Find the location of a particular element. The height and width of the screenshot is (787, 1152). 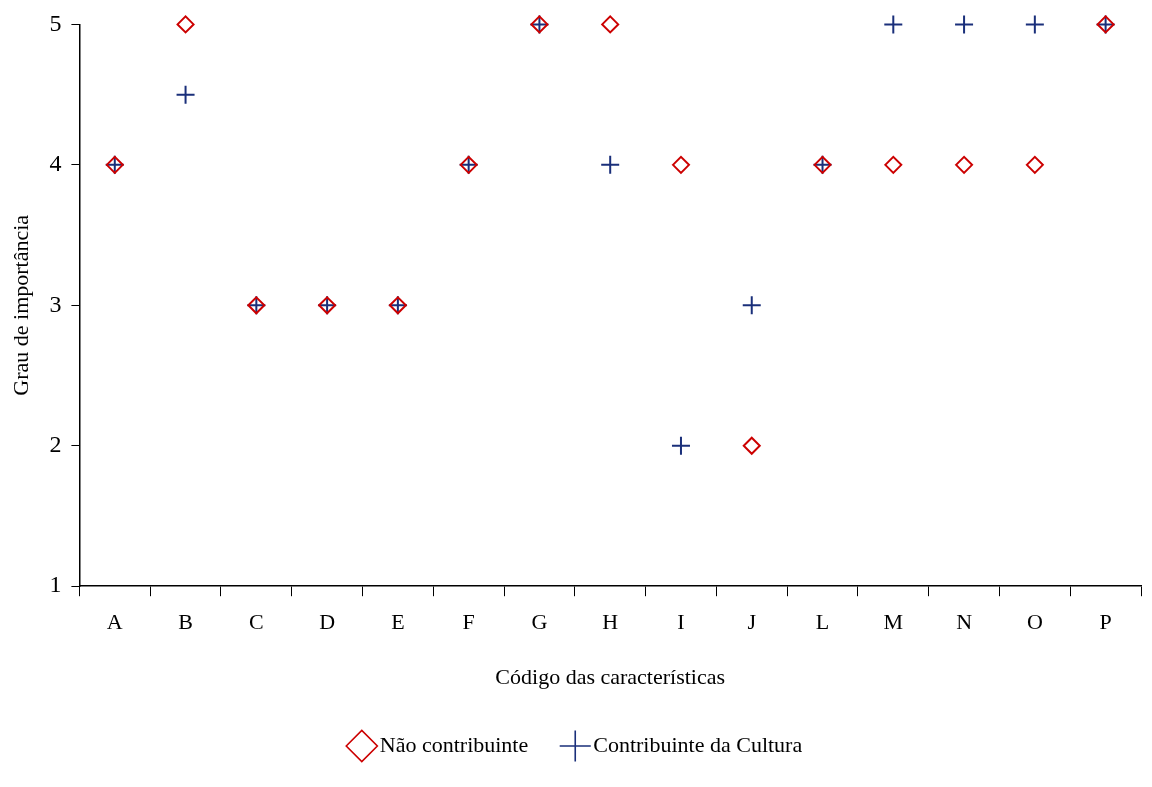

legend-label: Contribuinte da Cultura is located at coordinates (698, 744).